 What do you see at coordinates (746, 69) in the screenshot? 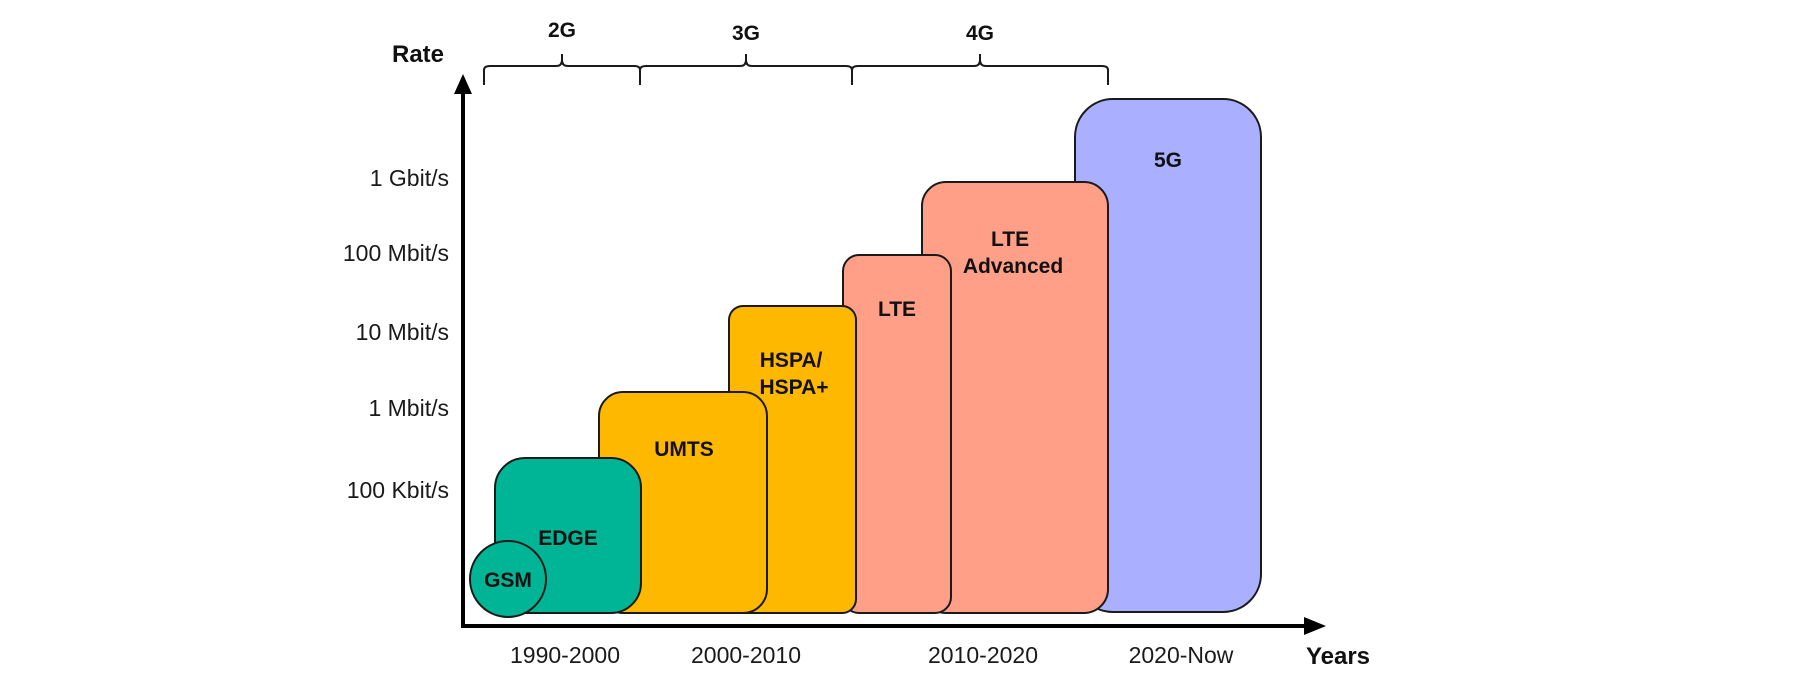
I see `brace-3g` at bounding box center [746, 69].